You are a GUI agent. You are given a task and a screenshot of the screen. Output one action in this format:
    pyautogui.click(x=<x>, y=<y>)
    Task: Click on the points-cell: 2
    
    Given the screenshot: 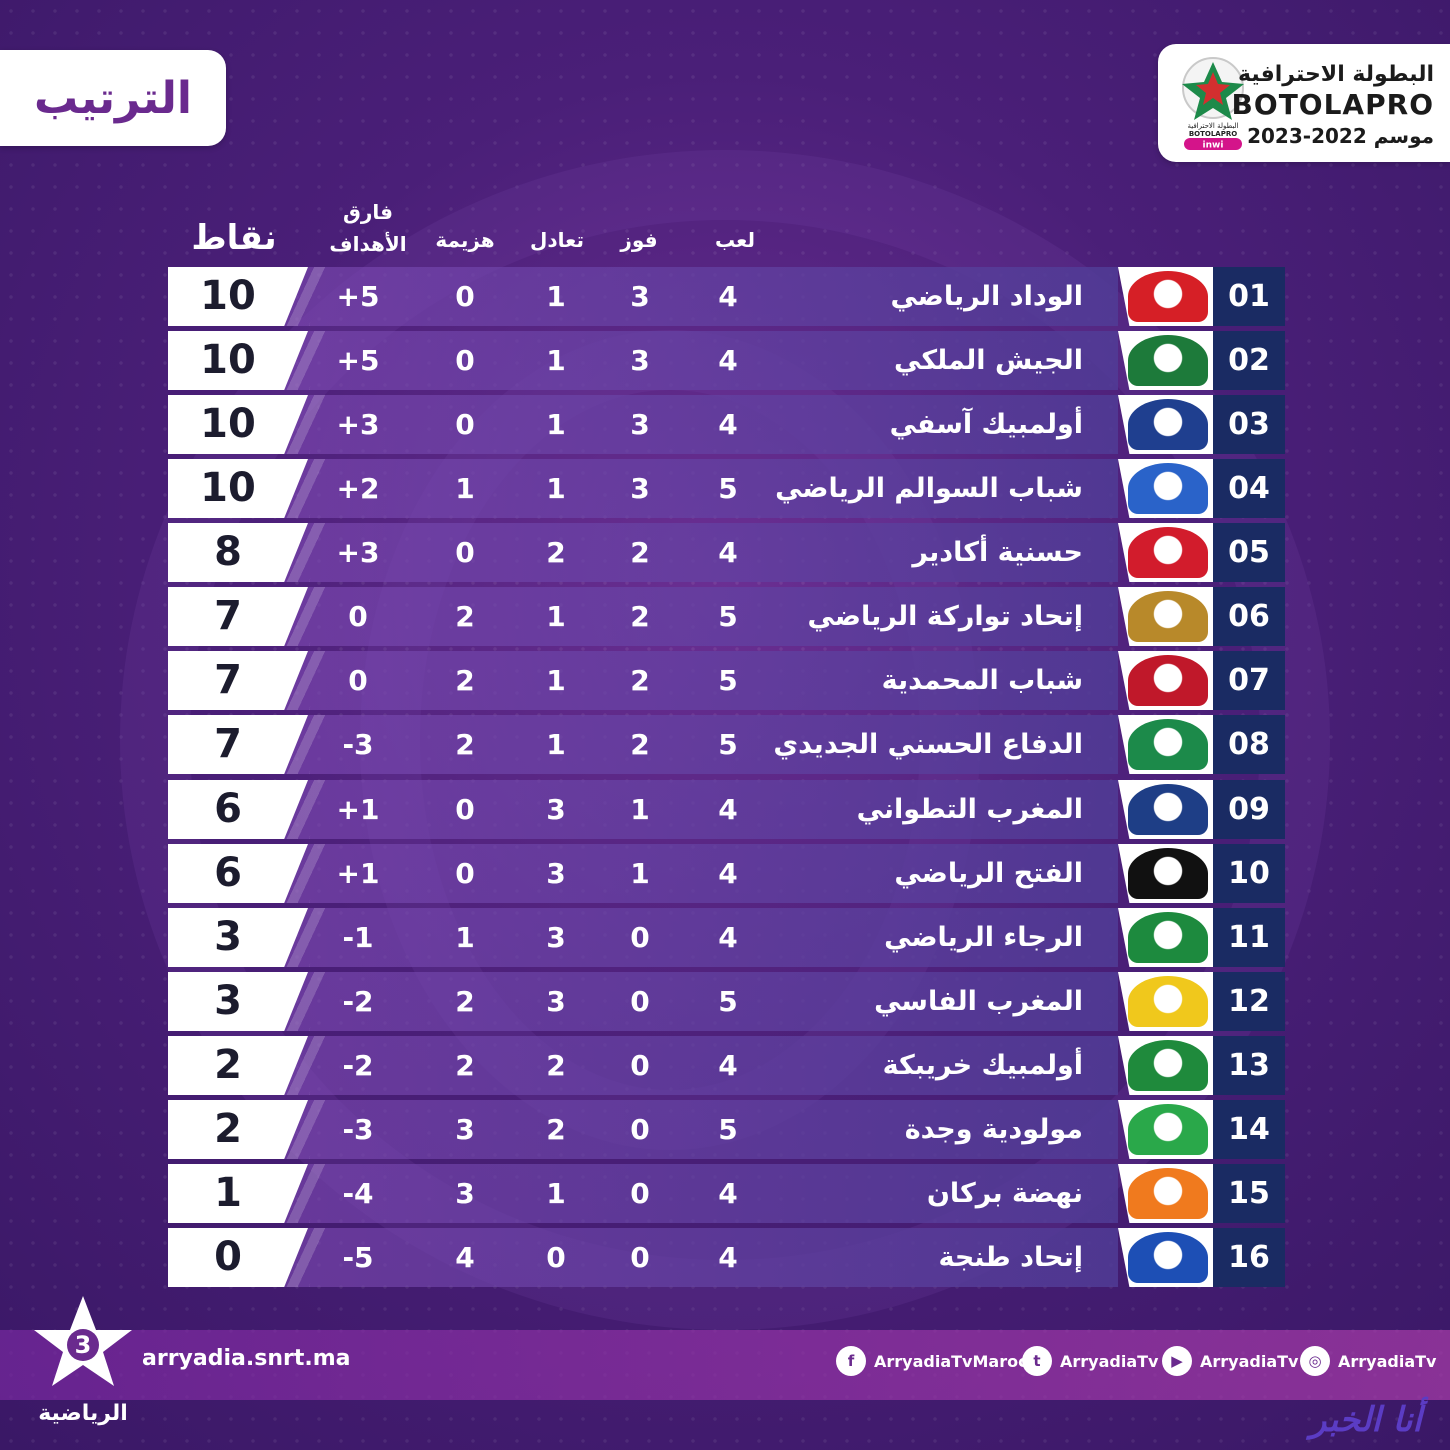 What is the action you would take?
    pyautogui.click(x=238, y=1065)
    